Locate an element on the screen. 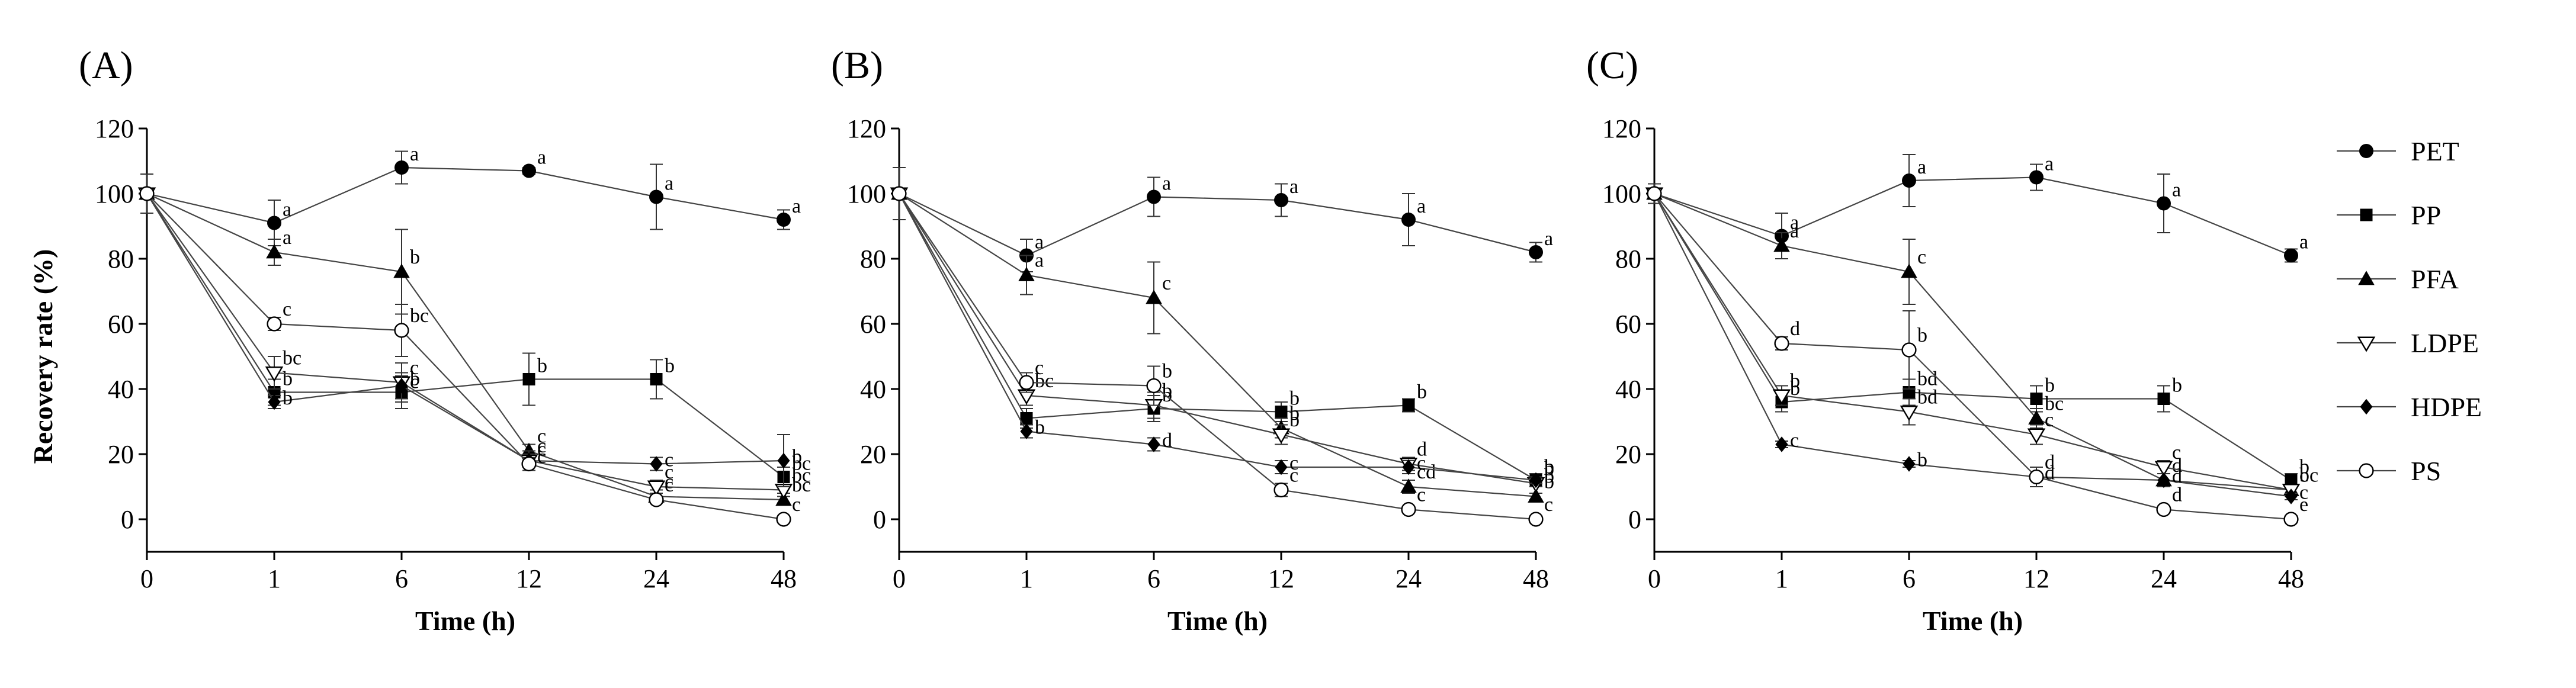 The height and width of the screenshot is (688, 2576). x-tick-label: 0 is located at coordinates (1654, 578).